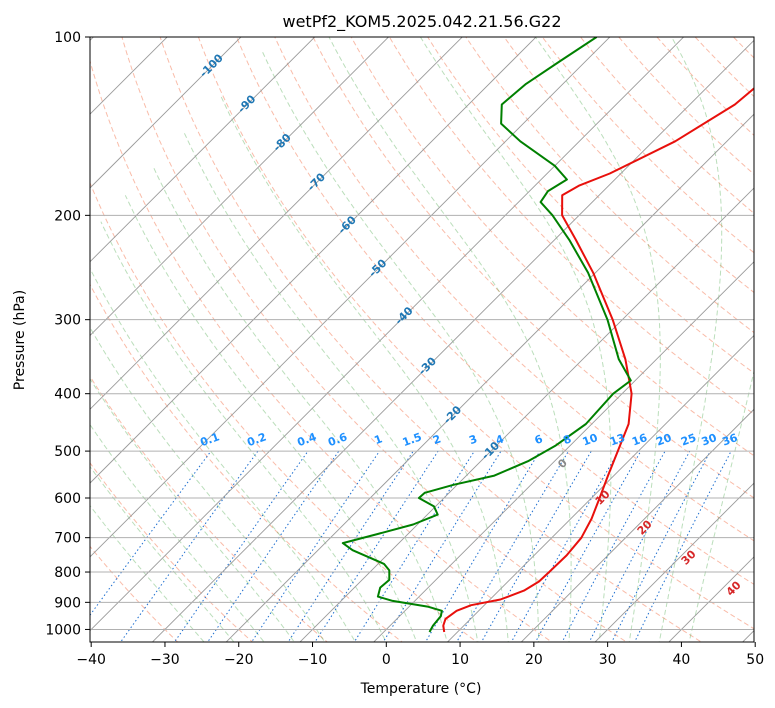 Image resolution: width=775 pixels, height=708 pixels. I want to click on y-tick-label: 300, so click(67, 321).